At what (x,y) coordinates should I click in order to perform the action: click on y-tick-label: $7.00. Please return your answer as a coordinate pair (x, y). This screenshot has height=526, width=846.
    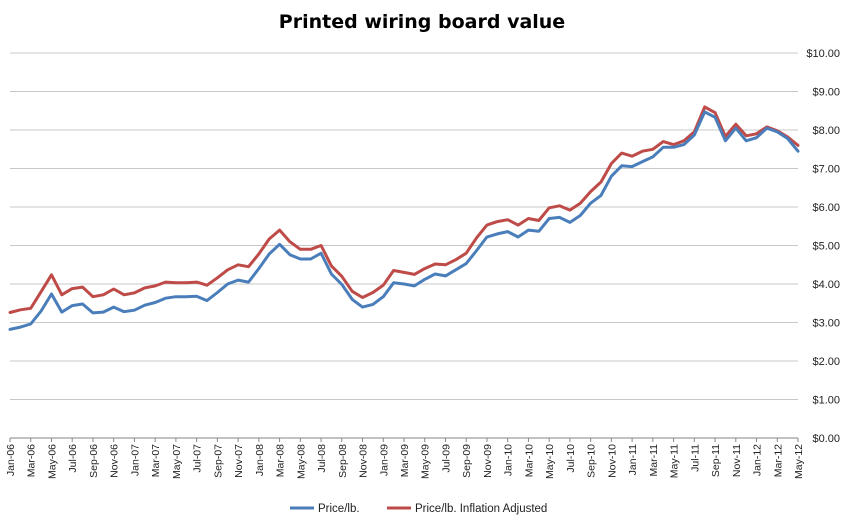
    Looking at the image, I should click on (826, 170).